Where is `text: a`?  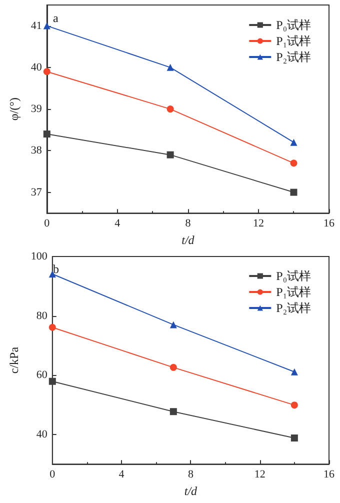 text: a is located at coordinates (56, 18).